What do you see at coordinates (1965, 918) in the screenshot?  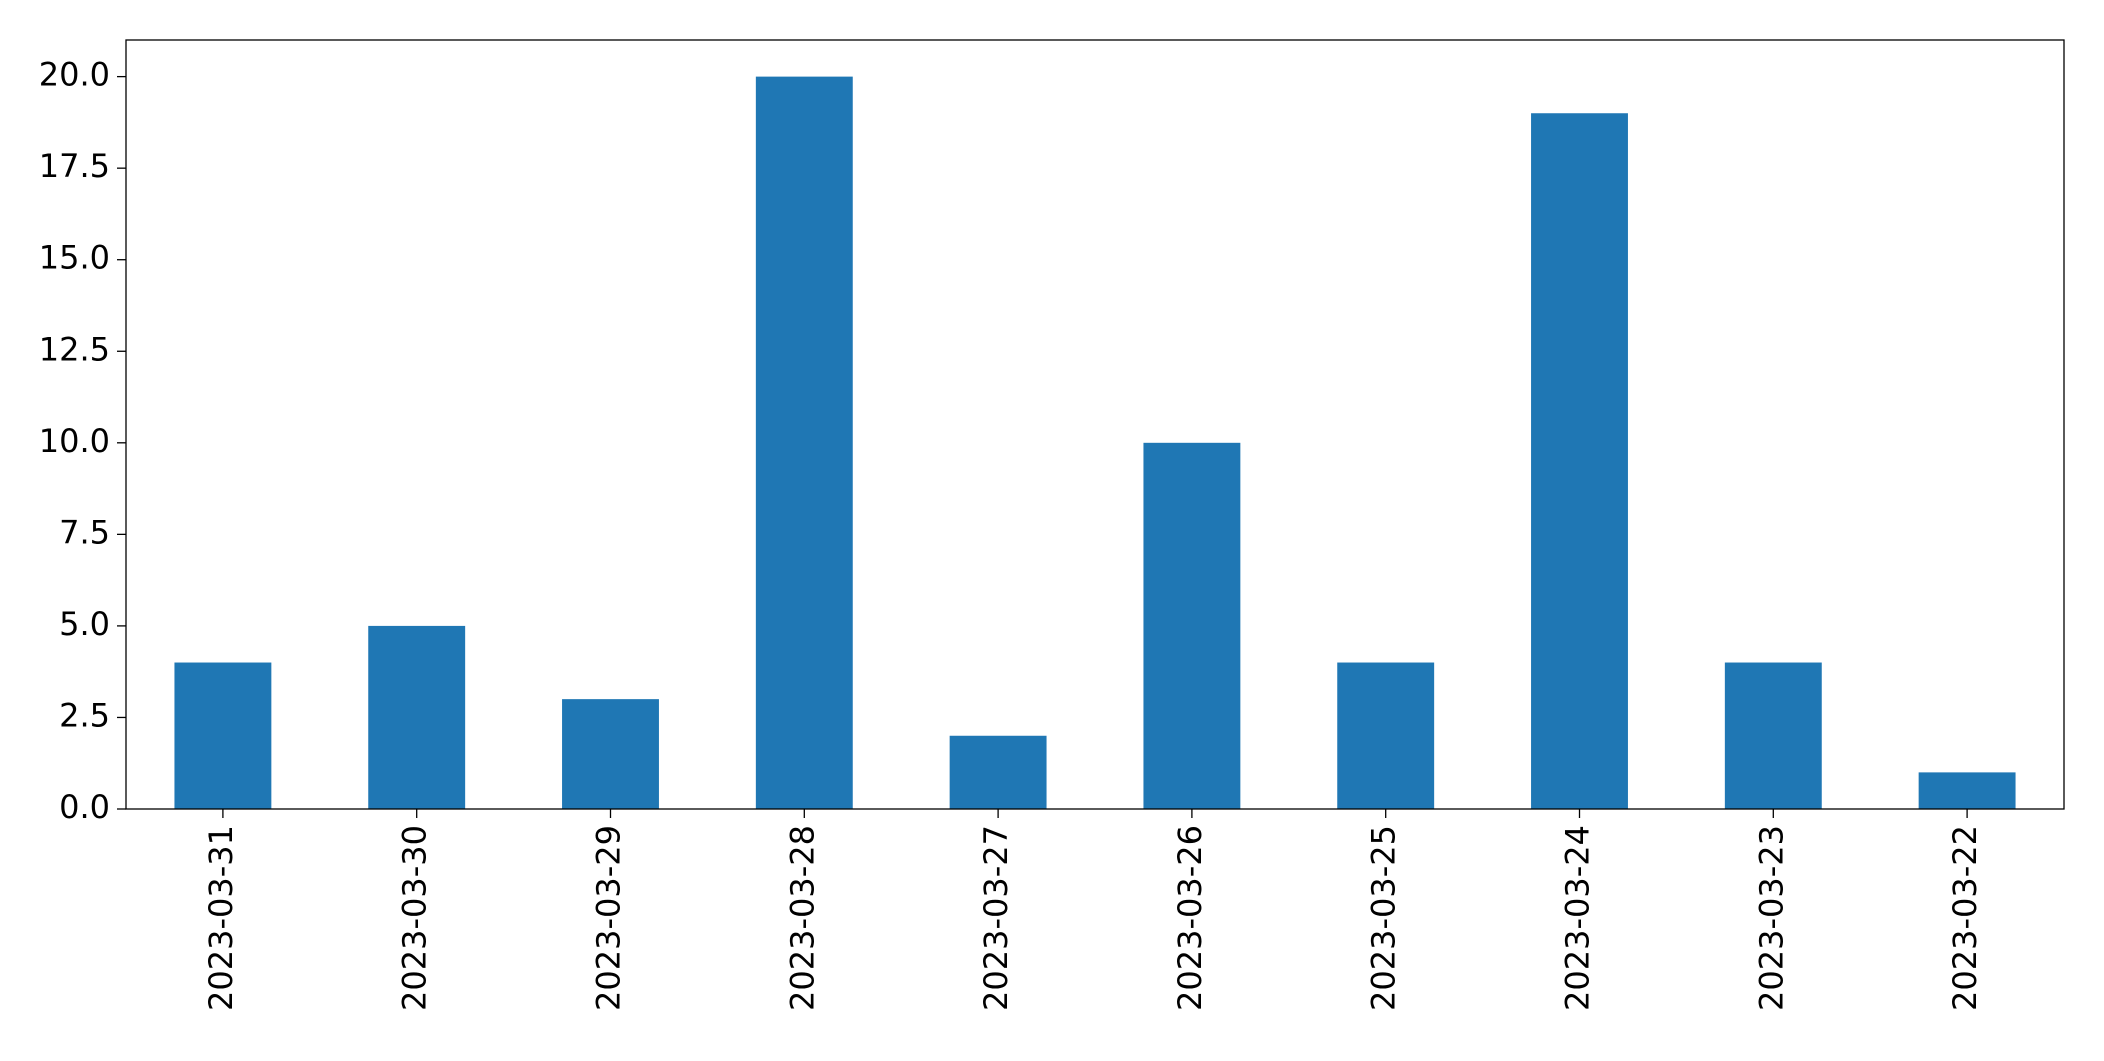 I see `x-tick-label: 2023-03-22` at bounding box center [1965, 918].